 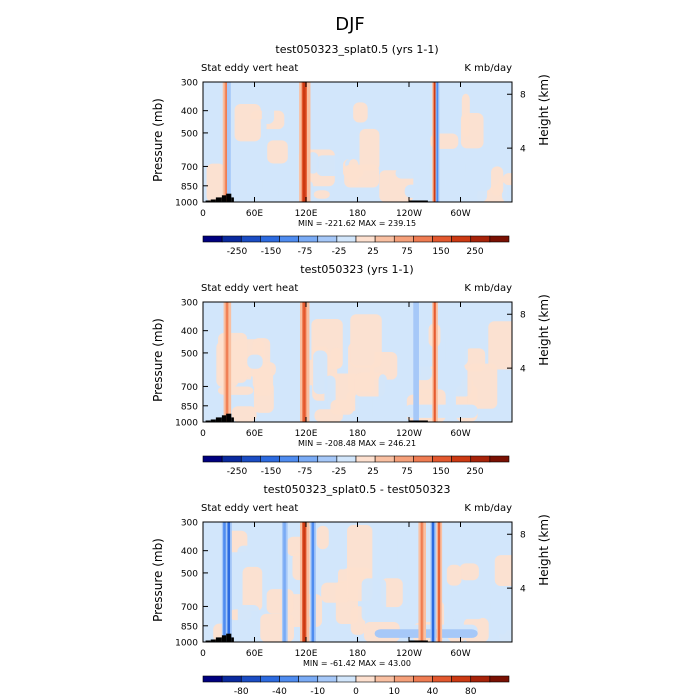 I want to click on colorbar-label: -40, so click(x=279, y=692).